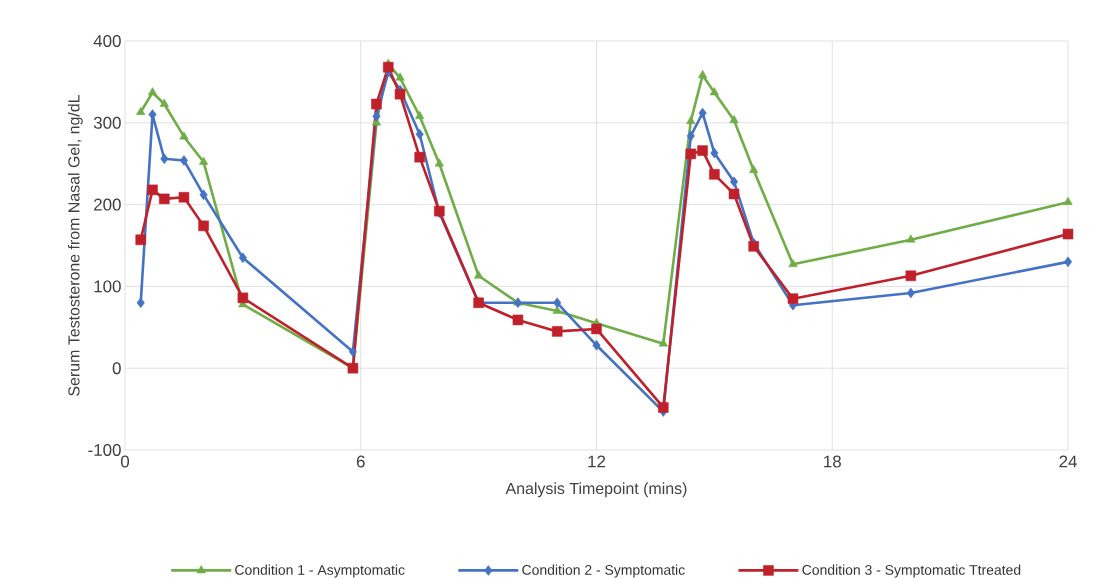 This screenshot has width=1111, height=579. Describe the element at coordinates (75, 245) in the screenshot. I see `y-axis-title: Serum Testosterone from Nasal Gel, ng/dL` at that location.